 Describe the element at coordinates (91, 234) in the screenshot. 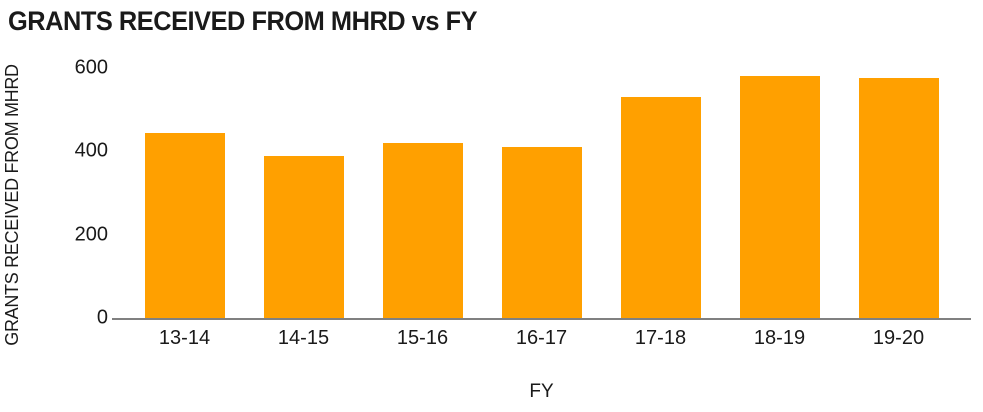

I see `y-tick-label: 200` at that location.